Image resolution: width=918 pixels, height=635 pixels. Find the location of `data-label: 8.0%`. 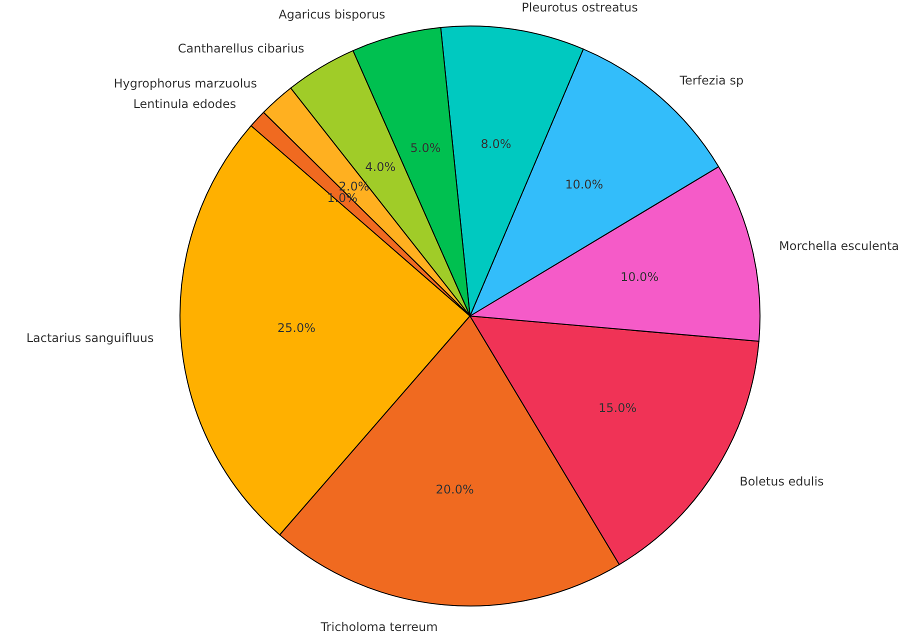

data-label: 8.0% is located at coordinates (496, 143).